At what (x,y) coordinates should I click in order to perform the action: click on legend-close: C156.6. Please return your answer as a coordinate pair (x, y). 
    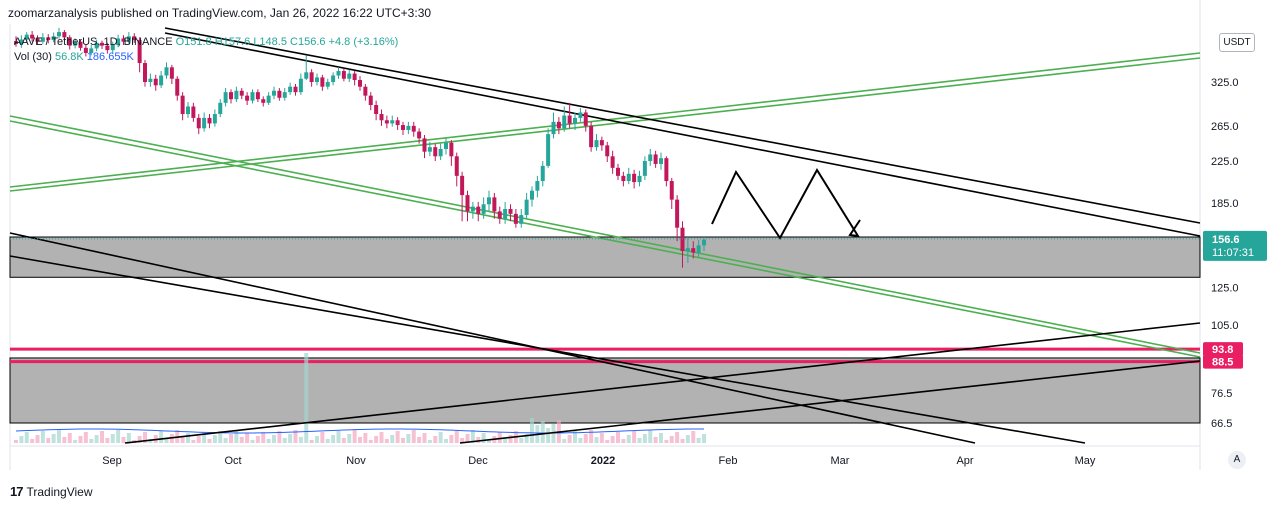
    Looking at the image, I should click on (308, 42).